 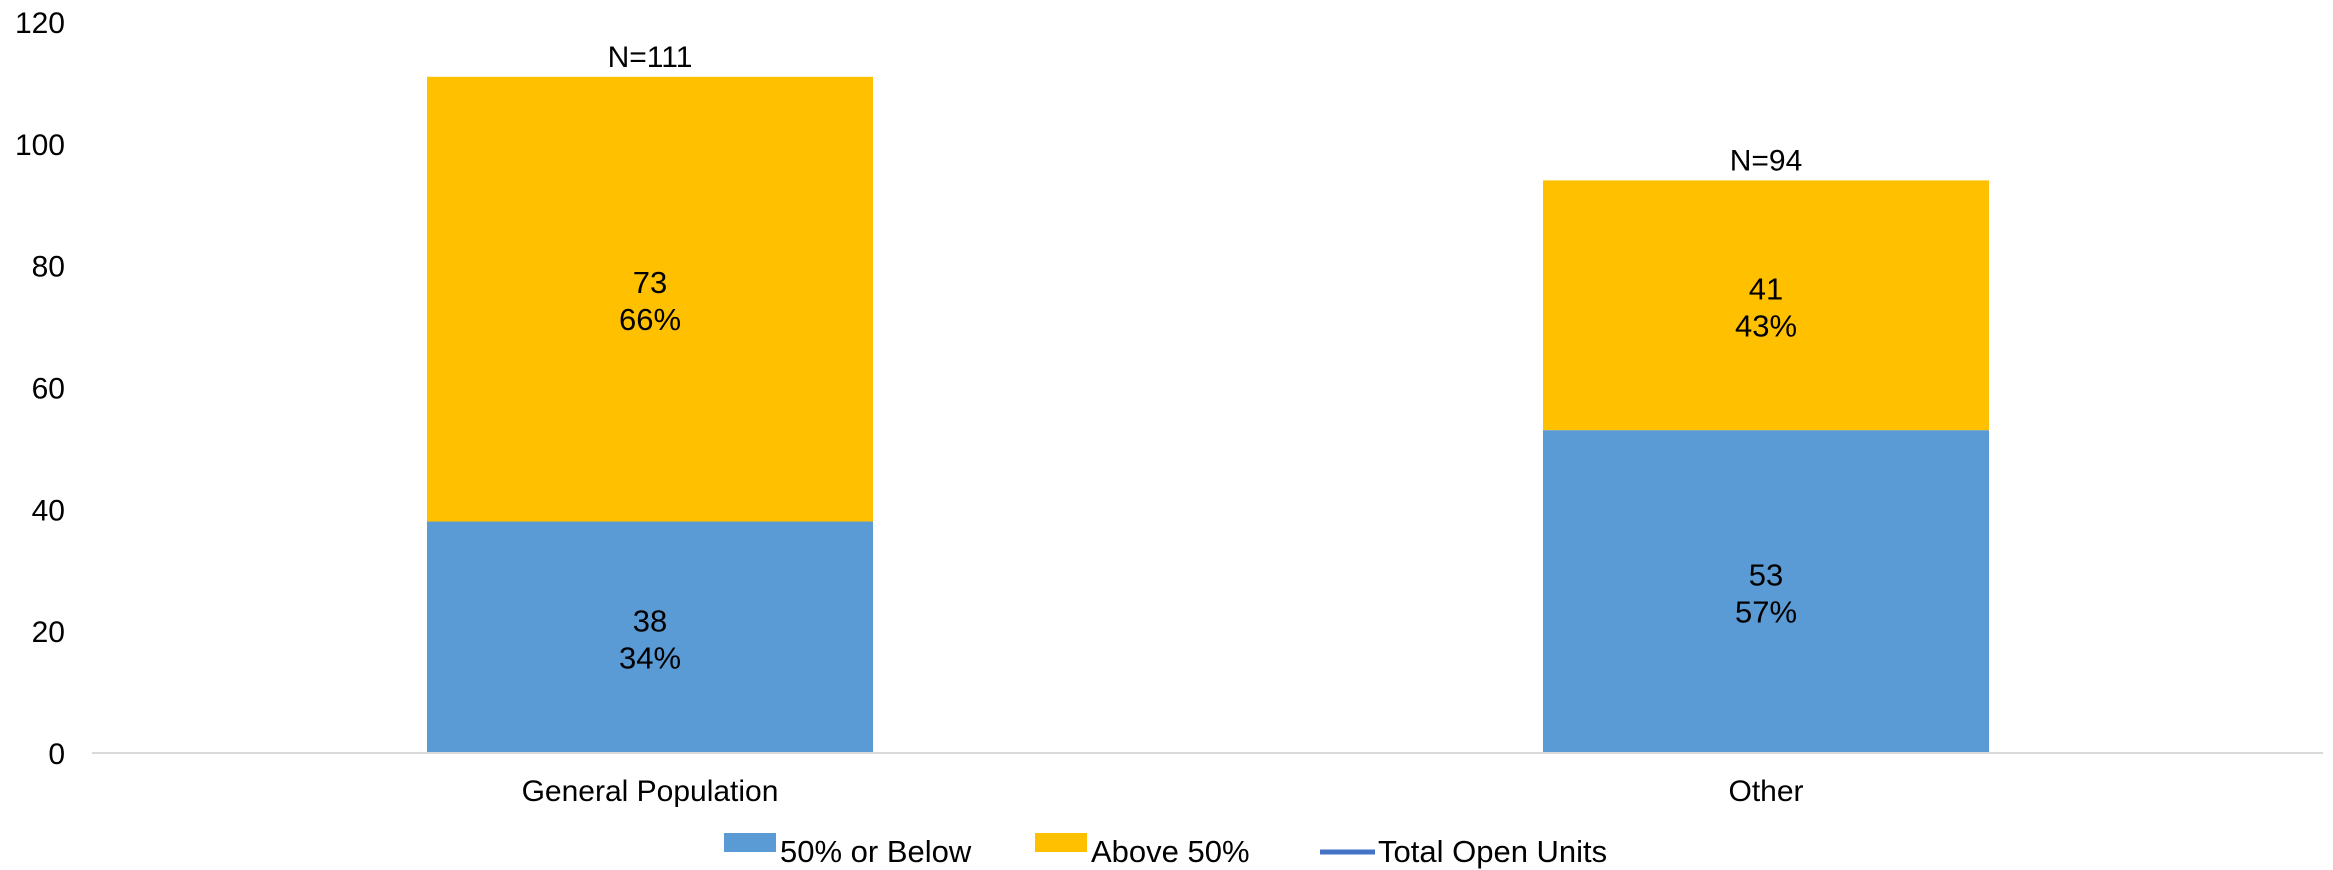 What do you see at coordinates (48, 267) in the screenshot?
I see `y-tick-label: 80` at bounding box center [48, 267].